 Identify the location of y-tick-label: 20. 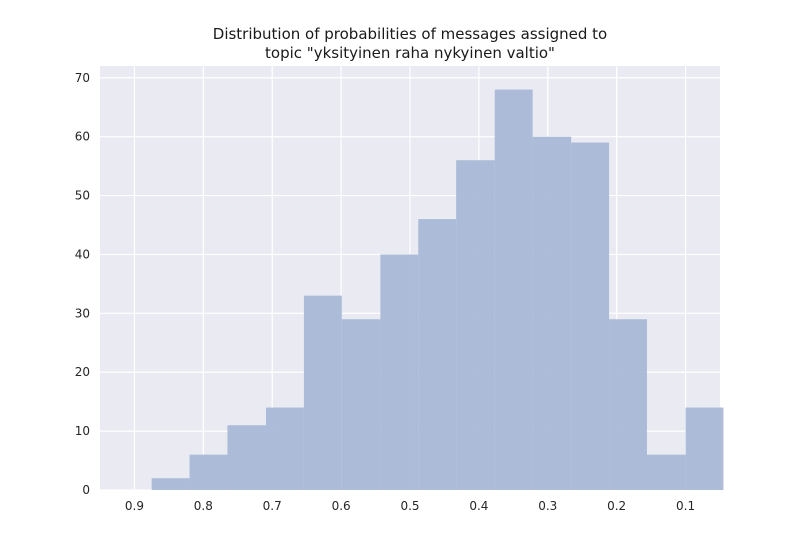
(82, 372).